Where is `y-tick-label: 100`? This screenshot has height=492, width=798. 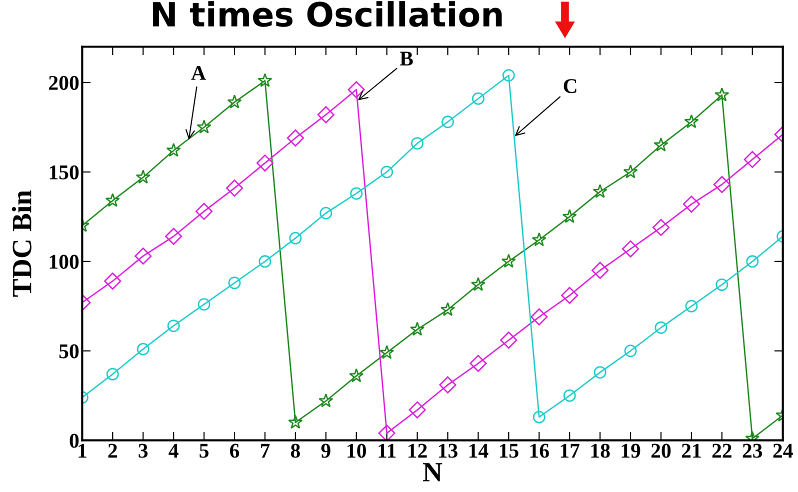 y-tick-label: 100 is located at coordinates (64, 261).